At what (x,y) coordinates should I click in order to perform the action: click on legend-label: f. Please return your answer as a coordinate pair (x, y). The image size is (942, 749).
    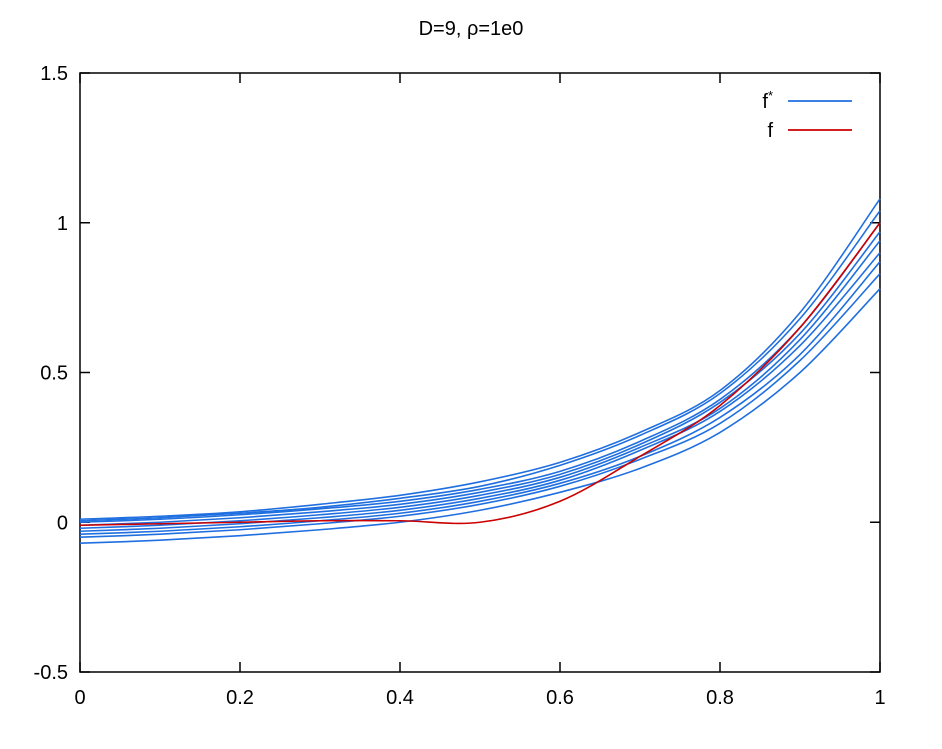
    Looking at the image, I should click on (770, 131).